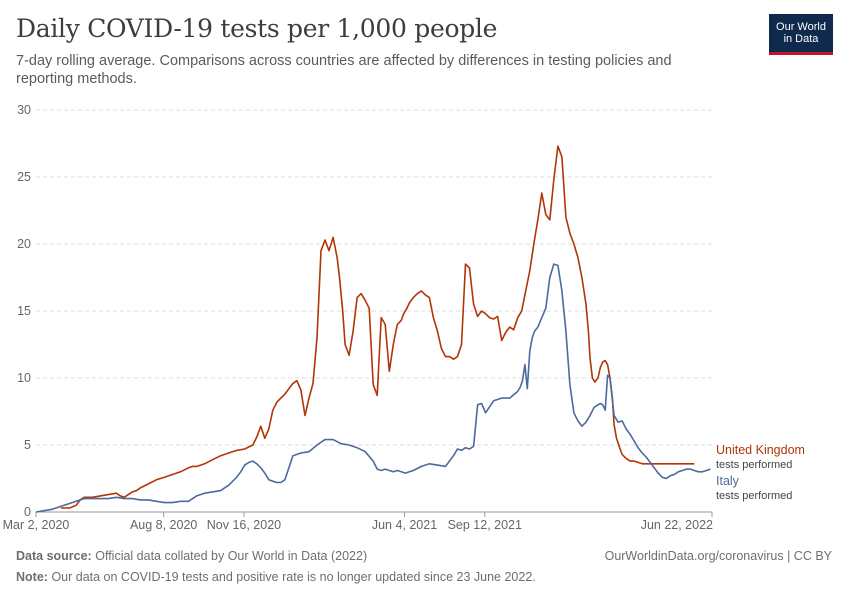 This screenshot has width=850, height=600. Describe the element at coordinates (485, 525) in the screenshot. I see `x-tick-label: Sep 12, 2021` at that location.